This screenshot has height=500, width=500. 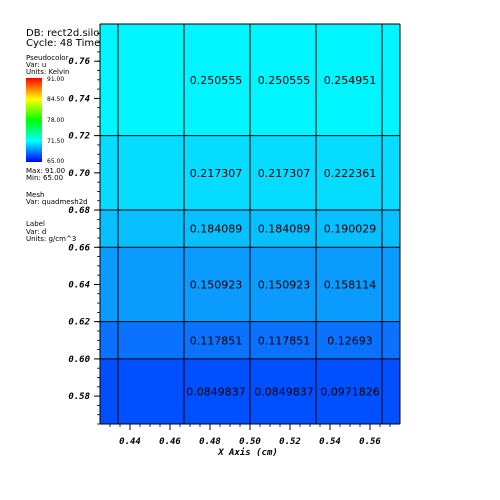 What do you see at coordinates (79, 99) in the screenshot?
I see `y-tick-label: 0.74` at bounding box center [79, 99].